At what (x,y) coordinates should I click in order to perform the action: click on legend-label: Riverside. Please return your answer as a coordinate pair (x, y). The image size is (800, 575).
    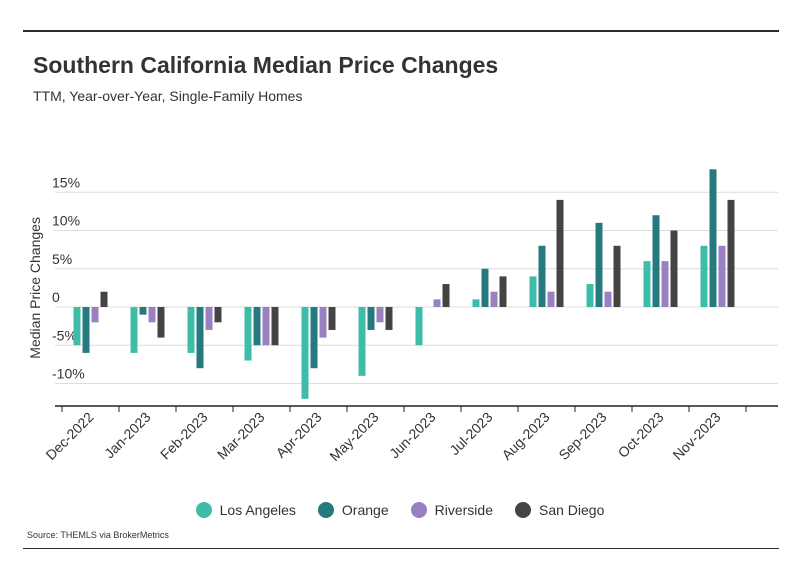
    Looking at the image, I should click on (463, 510).